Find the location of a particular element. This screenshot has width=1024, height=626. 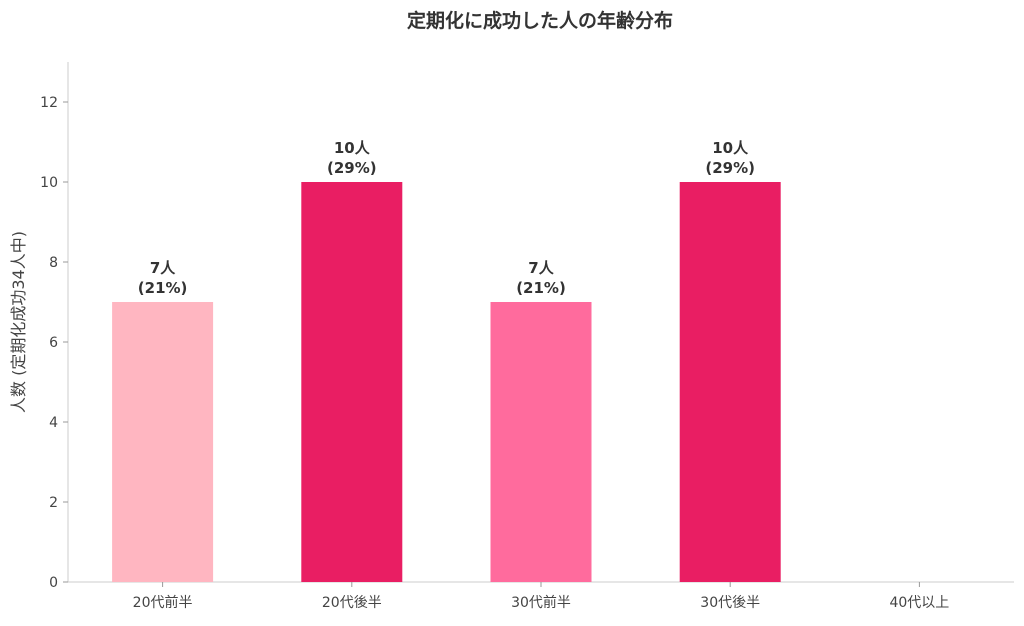

x-tick-label: 30代前半 is located at coordinates (541, 602).